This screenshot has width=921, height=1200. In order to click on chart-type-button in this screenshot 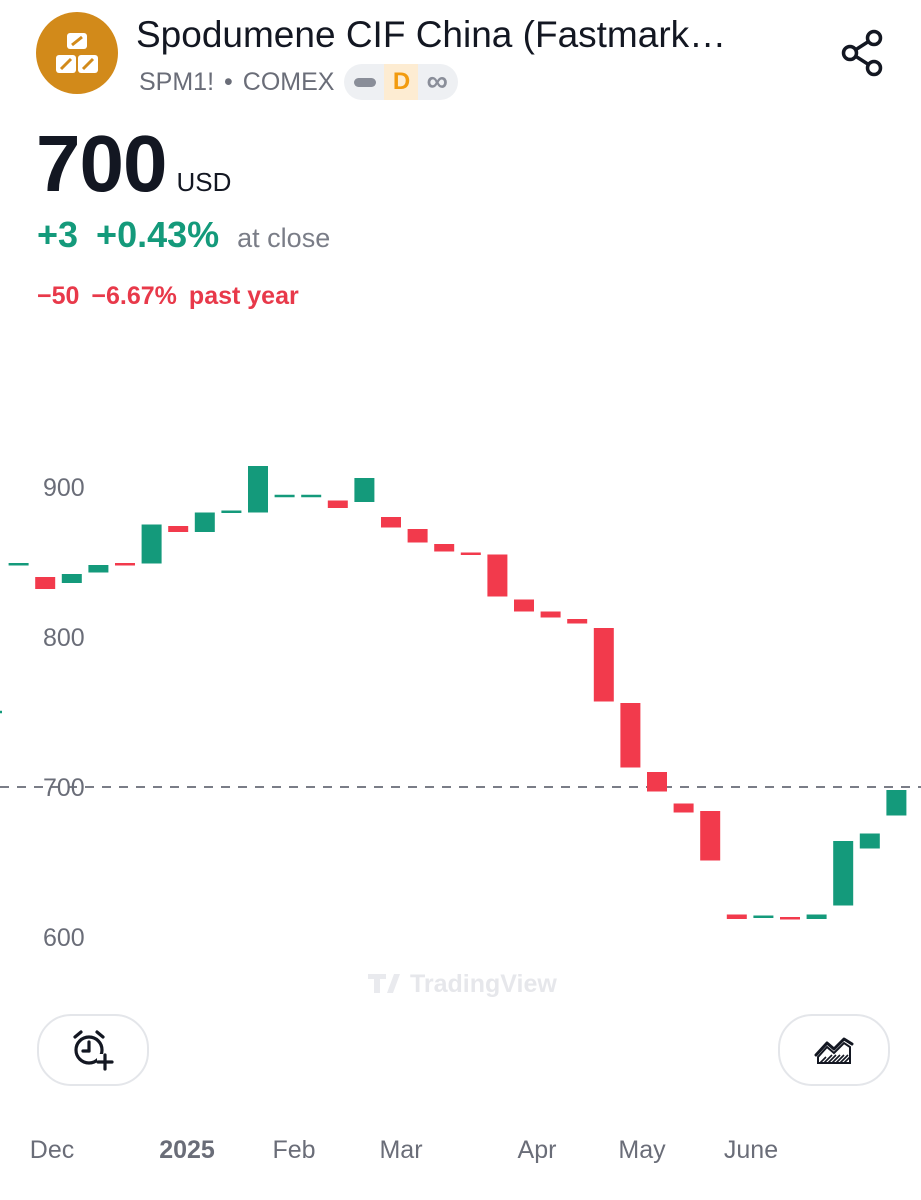, I will do `click(834, 1050)`.